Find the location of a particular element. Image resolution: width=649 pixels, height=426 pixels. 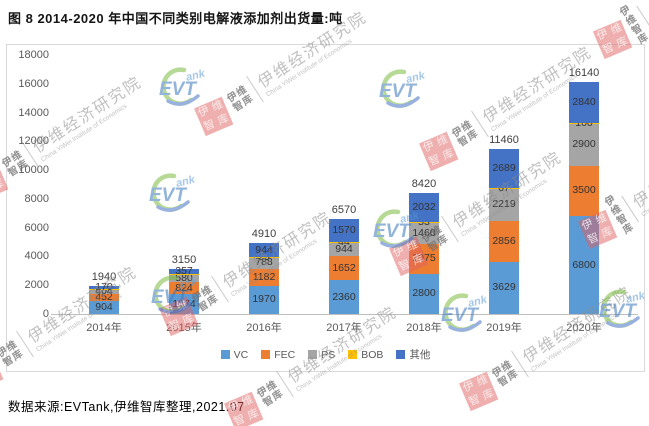

bar-segment-label: 1652 is located at coordinates (344, 267).